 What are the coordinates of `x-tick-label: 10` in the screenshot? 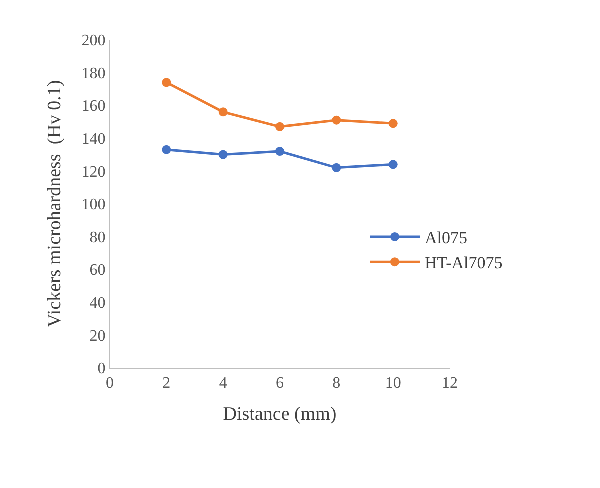 It's located at (393, 383).